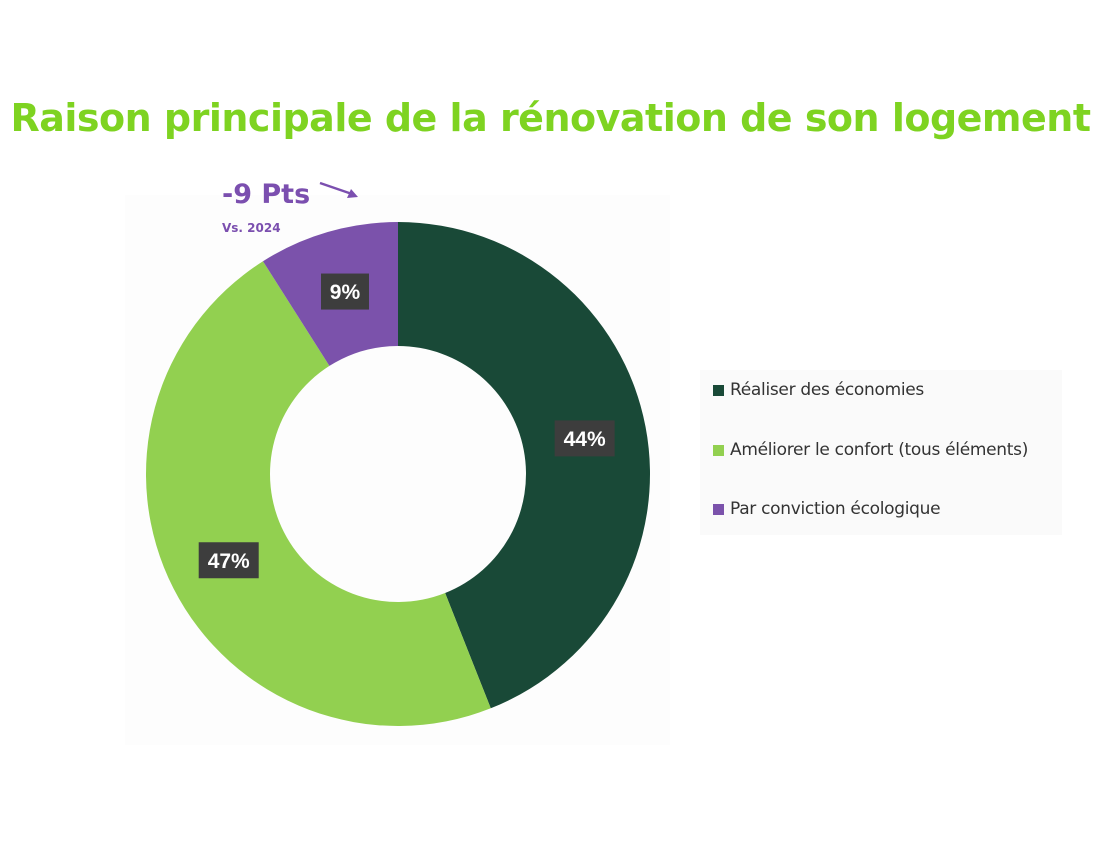 The height and width of the screenshot is (854, 1101). I want to click on legend-item: Par conviction écologique, so click(827, 509).